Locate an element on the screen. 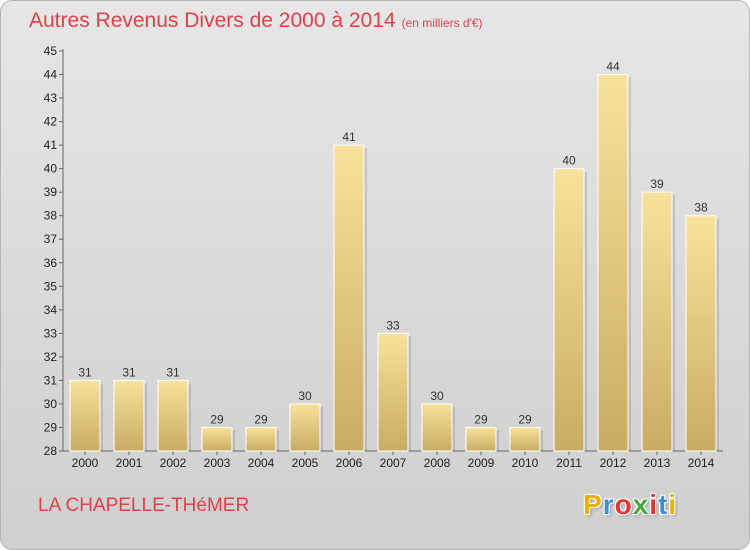 This screenshot has width=750, height=550. y-tick-label: 38 is located at coordinates (51, 216).